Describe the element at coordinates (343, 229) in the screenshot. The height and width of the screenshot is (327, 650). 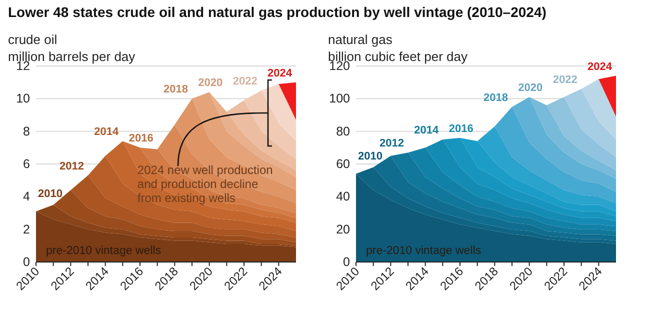
I see `y-tick-label: 20` at that location.